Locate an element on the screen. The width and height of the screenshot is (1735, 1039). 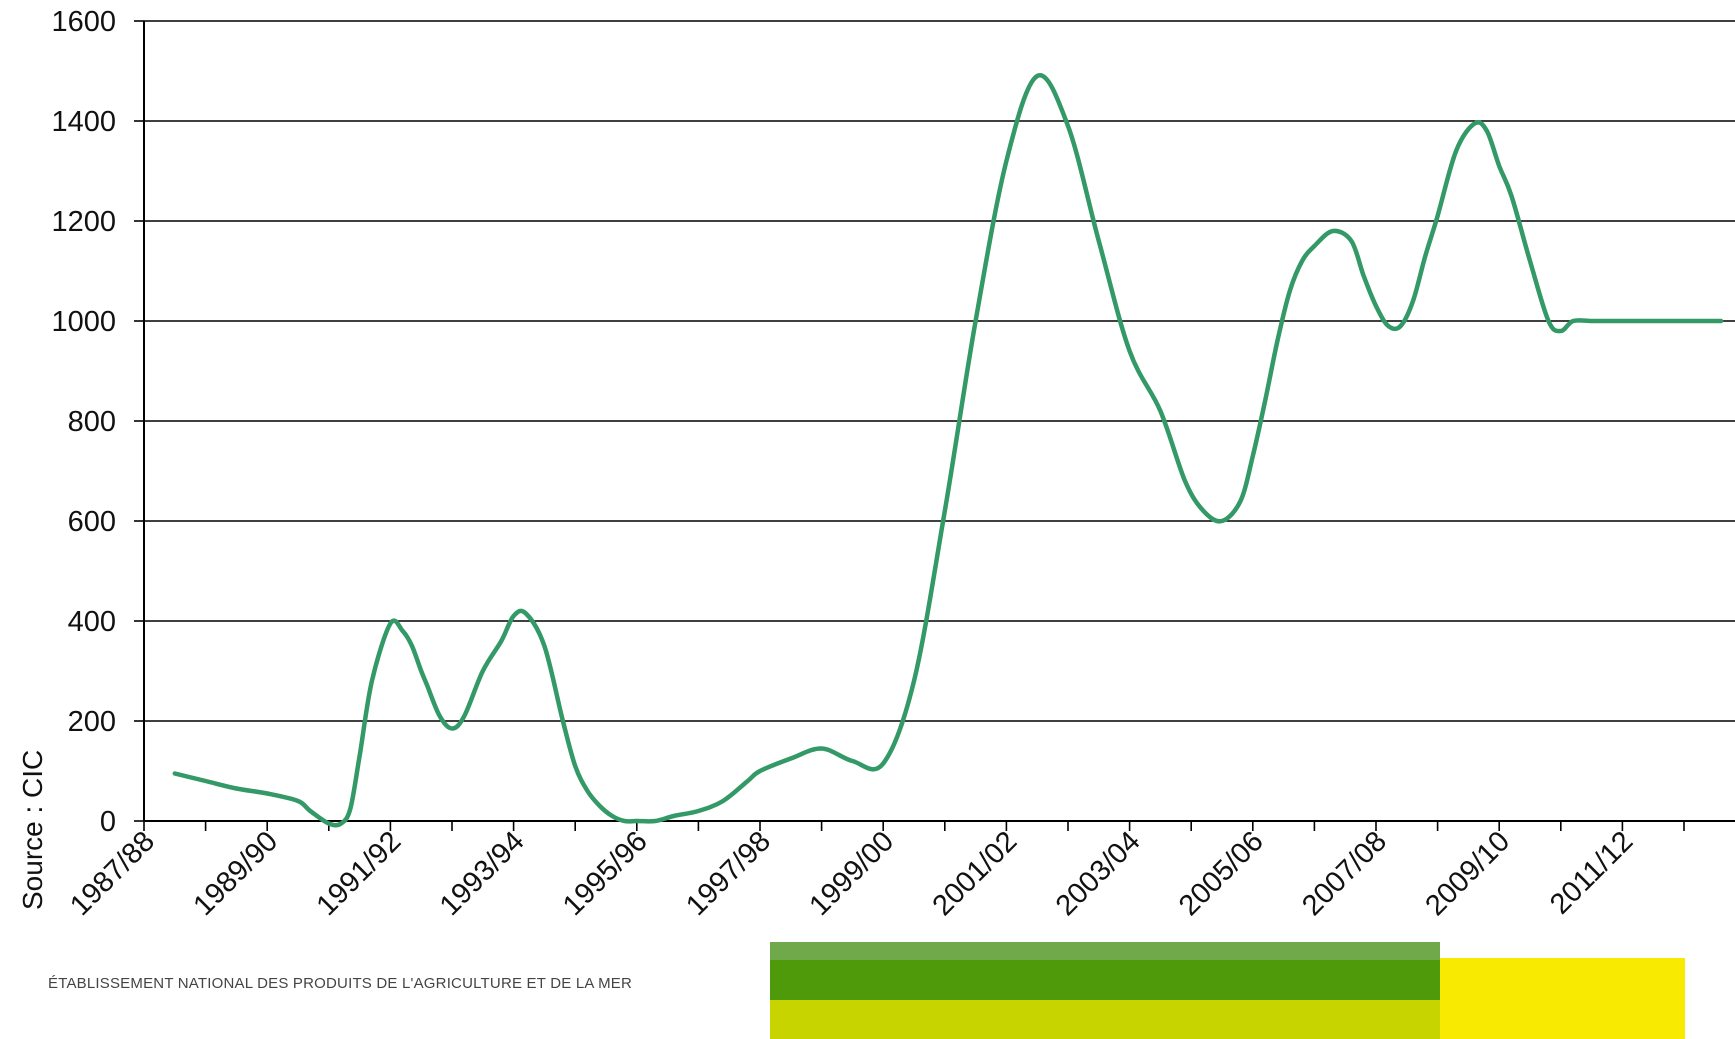
y-tick-label: 1000 is located at coordinates (83, 322).